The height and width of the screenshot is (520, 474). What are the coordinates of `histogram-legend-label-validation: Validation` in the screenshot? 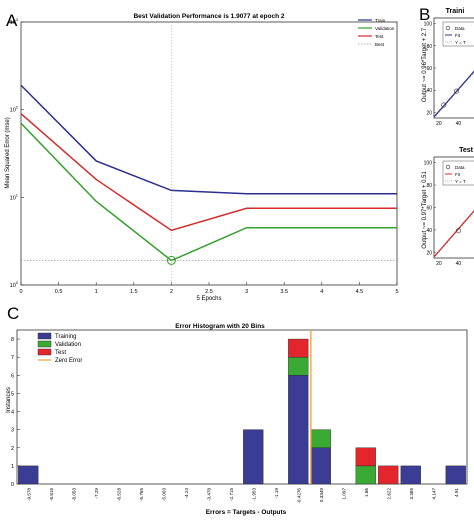 It's located at (68, 345).